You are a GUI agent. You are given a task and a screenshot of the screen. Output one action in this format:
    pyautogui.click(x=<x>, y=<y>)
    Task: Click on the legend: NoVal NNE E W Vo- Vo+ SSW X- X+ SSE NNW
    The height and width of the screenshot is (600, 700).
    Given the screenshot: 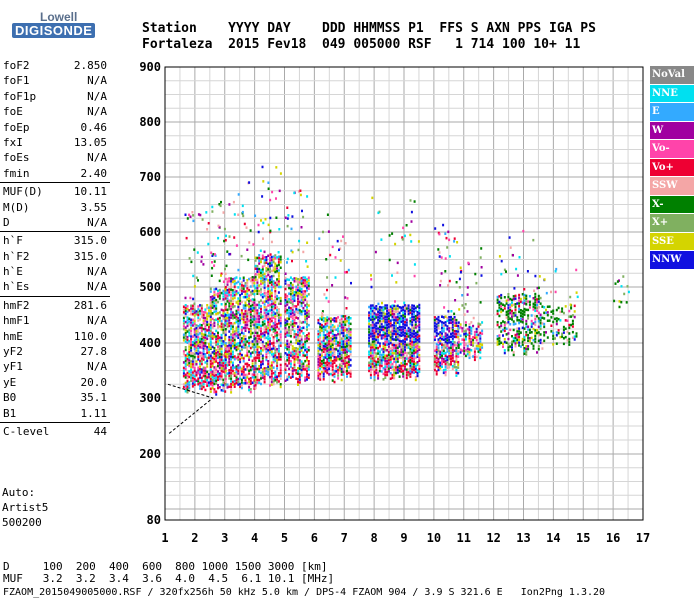 What is the action you would take?
    pyautogui.click(x=672, y=168)
    